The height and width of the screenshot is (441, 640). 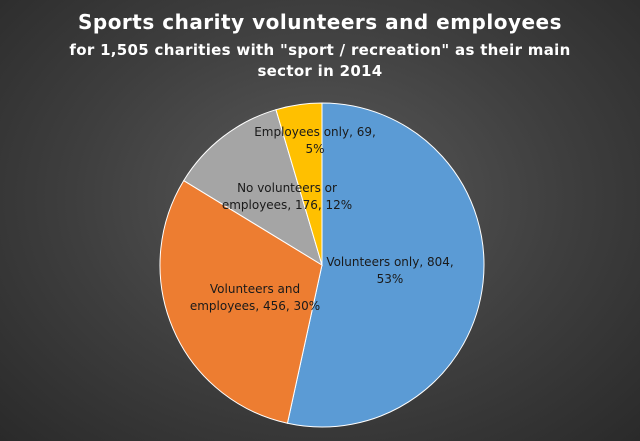 What do you see at coordinates (287, 196) in the screenshot?
I see `data-label-no-volunteers-or-employees: No volunteers or employees, 176, 12%` at bounding box center [287, 196].